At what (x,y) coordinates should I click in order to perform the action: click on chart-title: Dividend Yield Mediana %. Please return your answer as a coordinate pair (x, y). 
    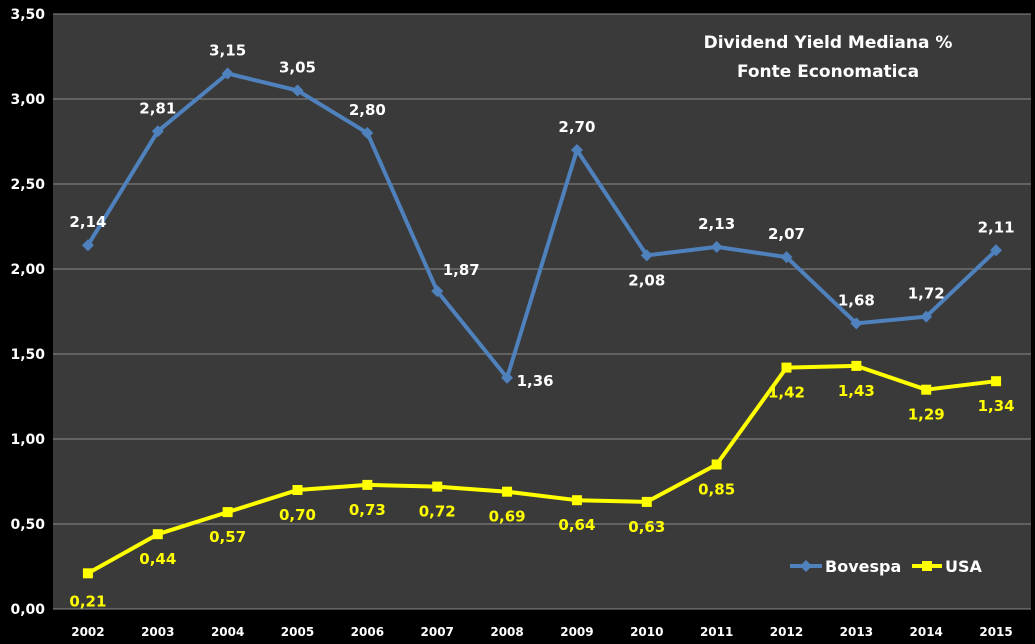
    Looking at the image, I should click on (828, 43).